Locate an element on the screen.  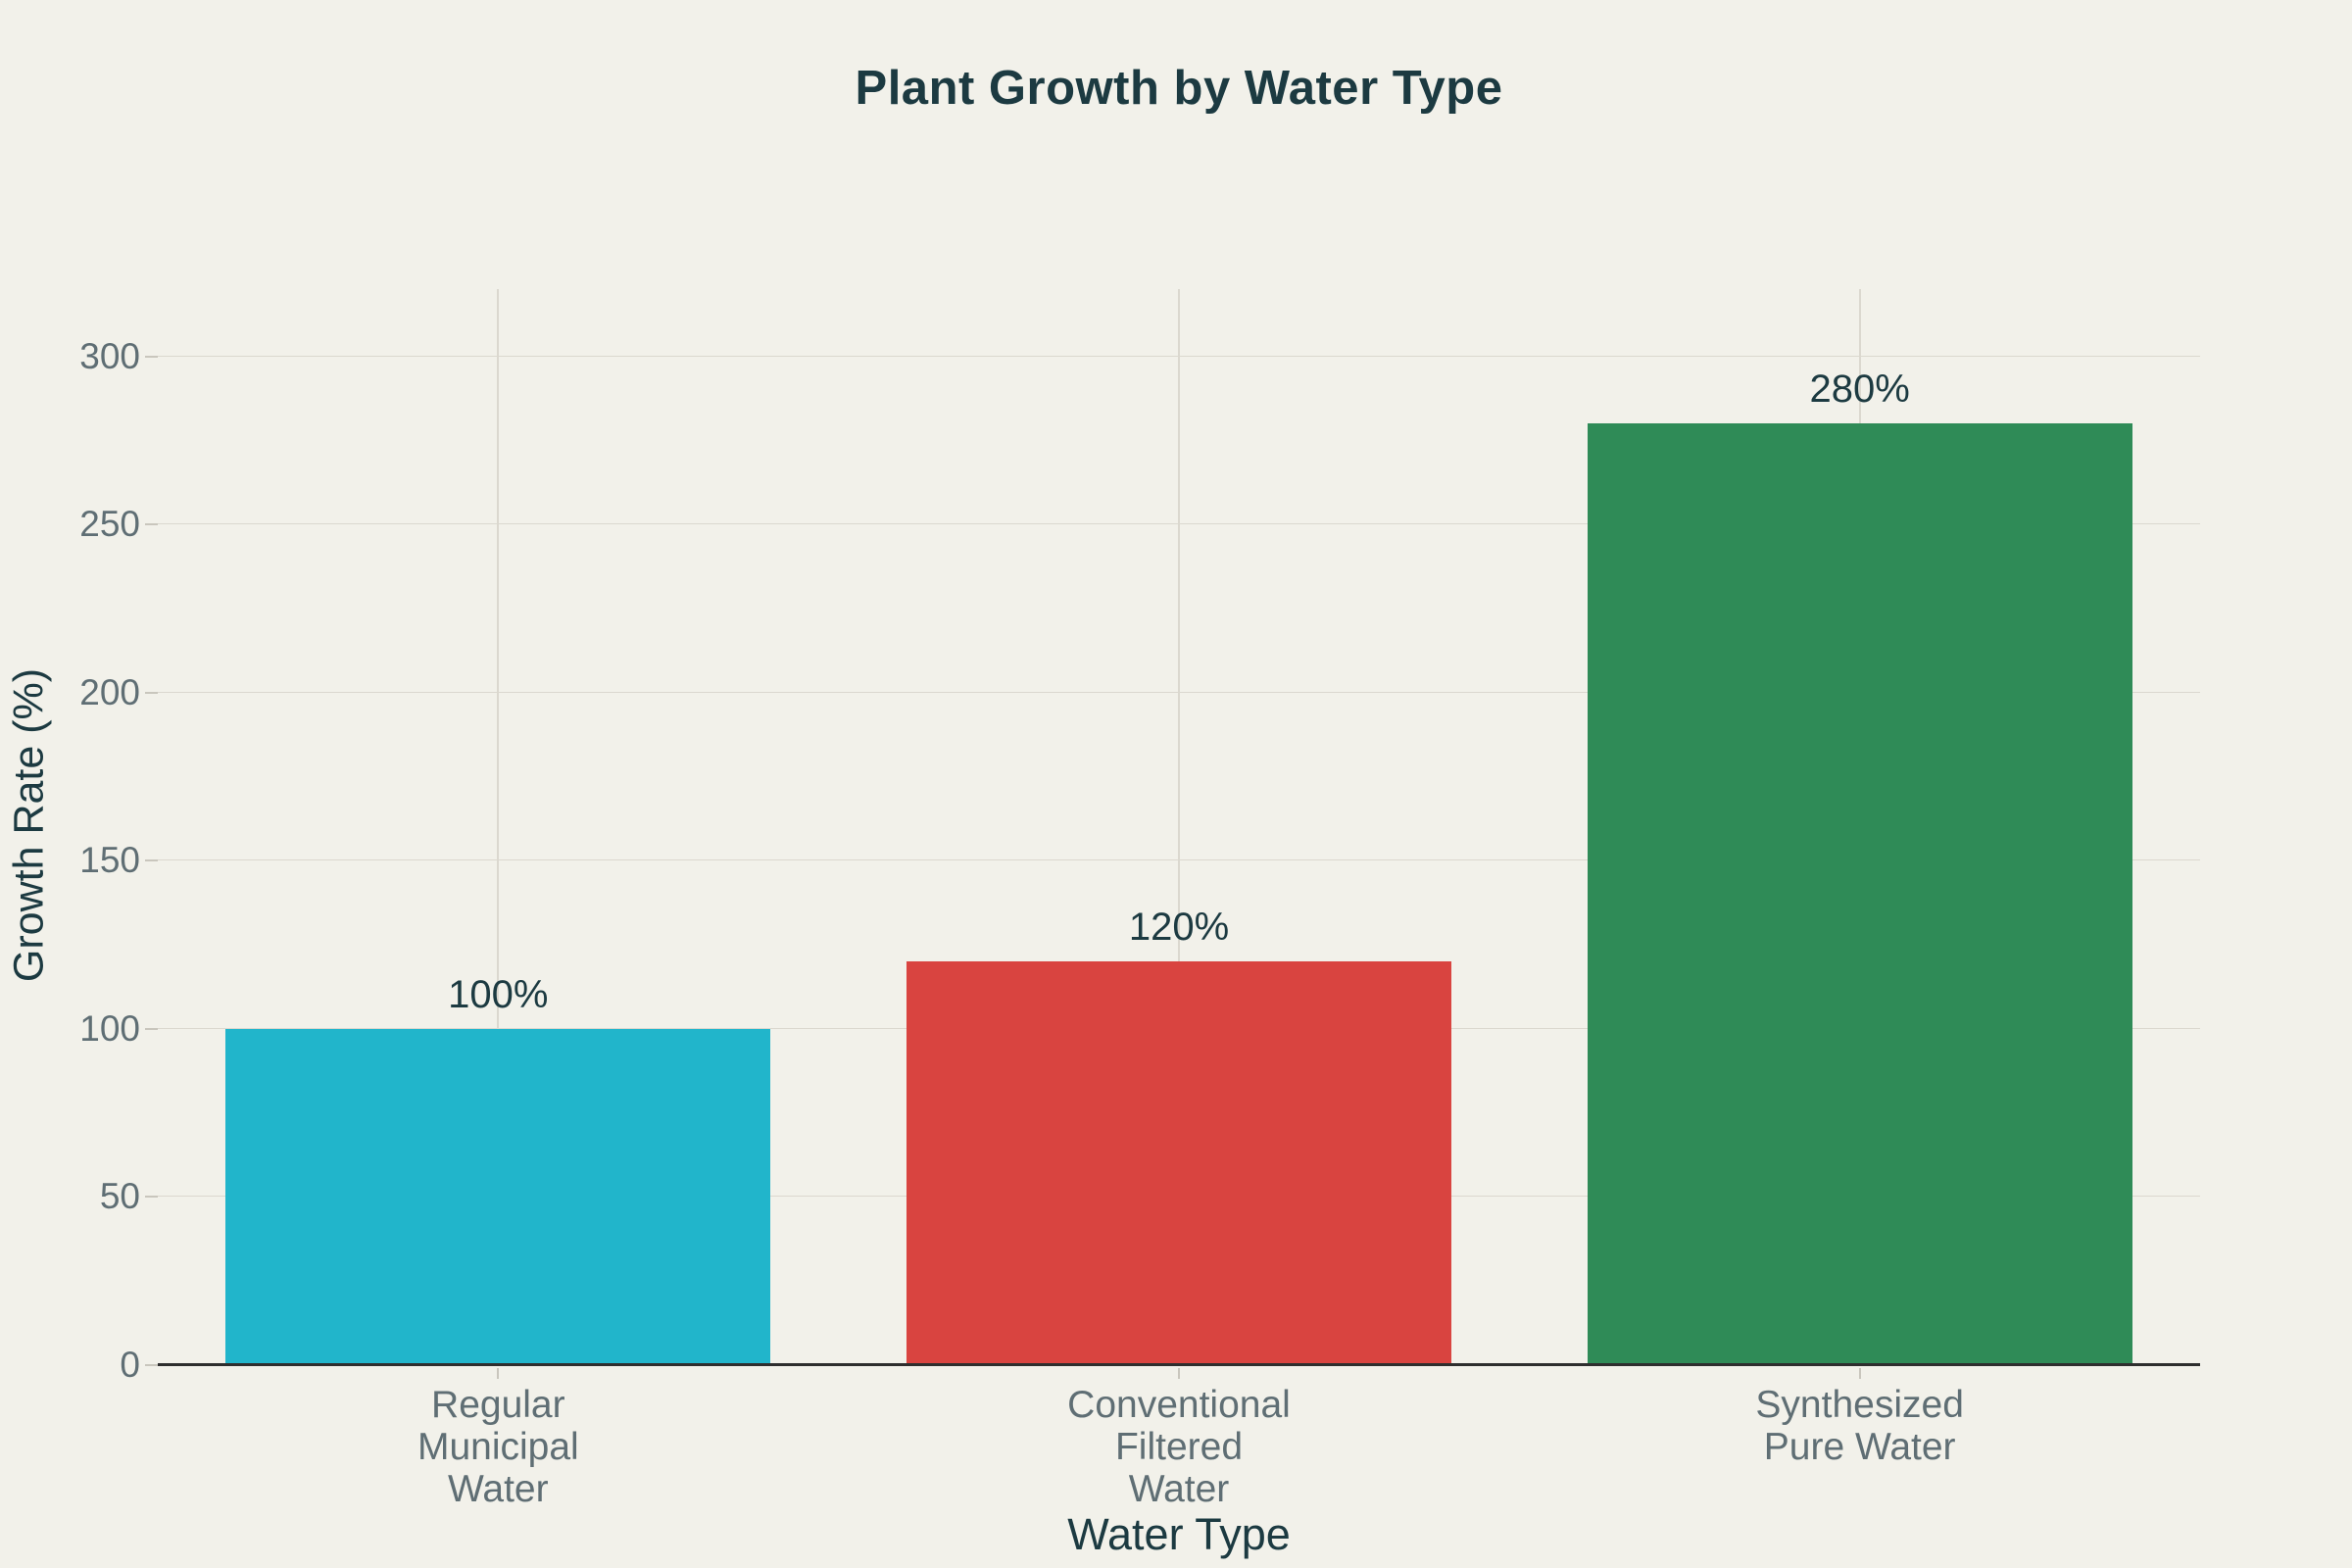
x-axis-line is located at coordinates (1179, 1364).